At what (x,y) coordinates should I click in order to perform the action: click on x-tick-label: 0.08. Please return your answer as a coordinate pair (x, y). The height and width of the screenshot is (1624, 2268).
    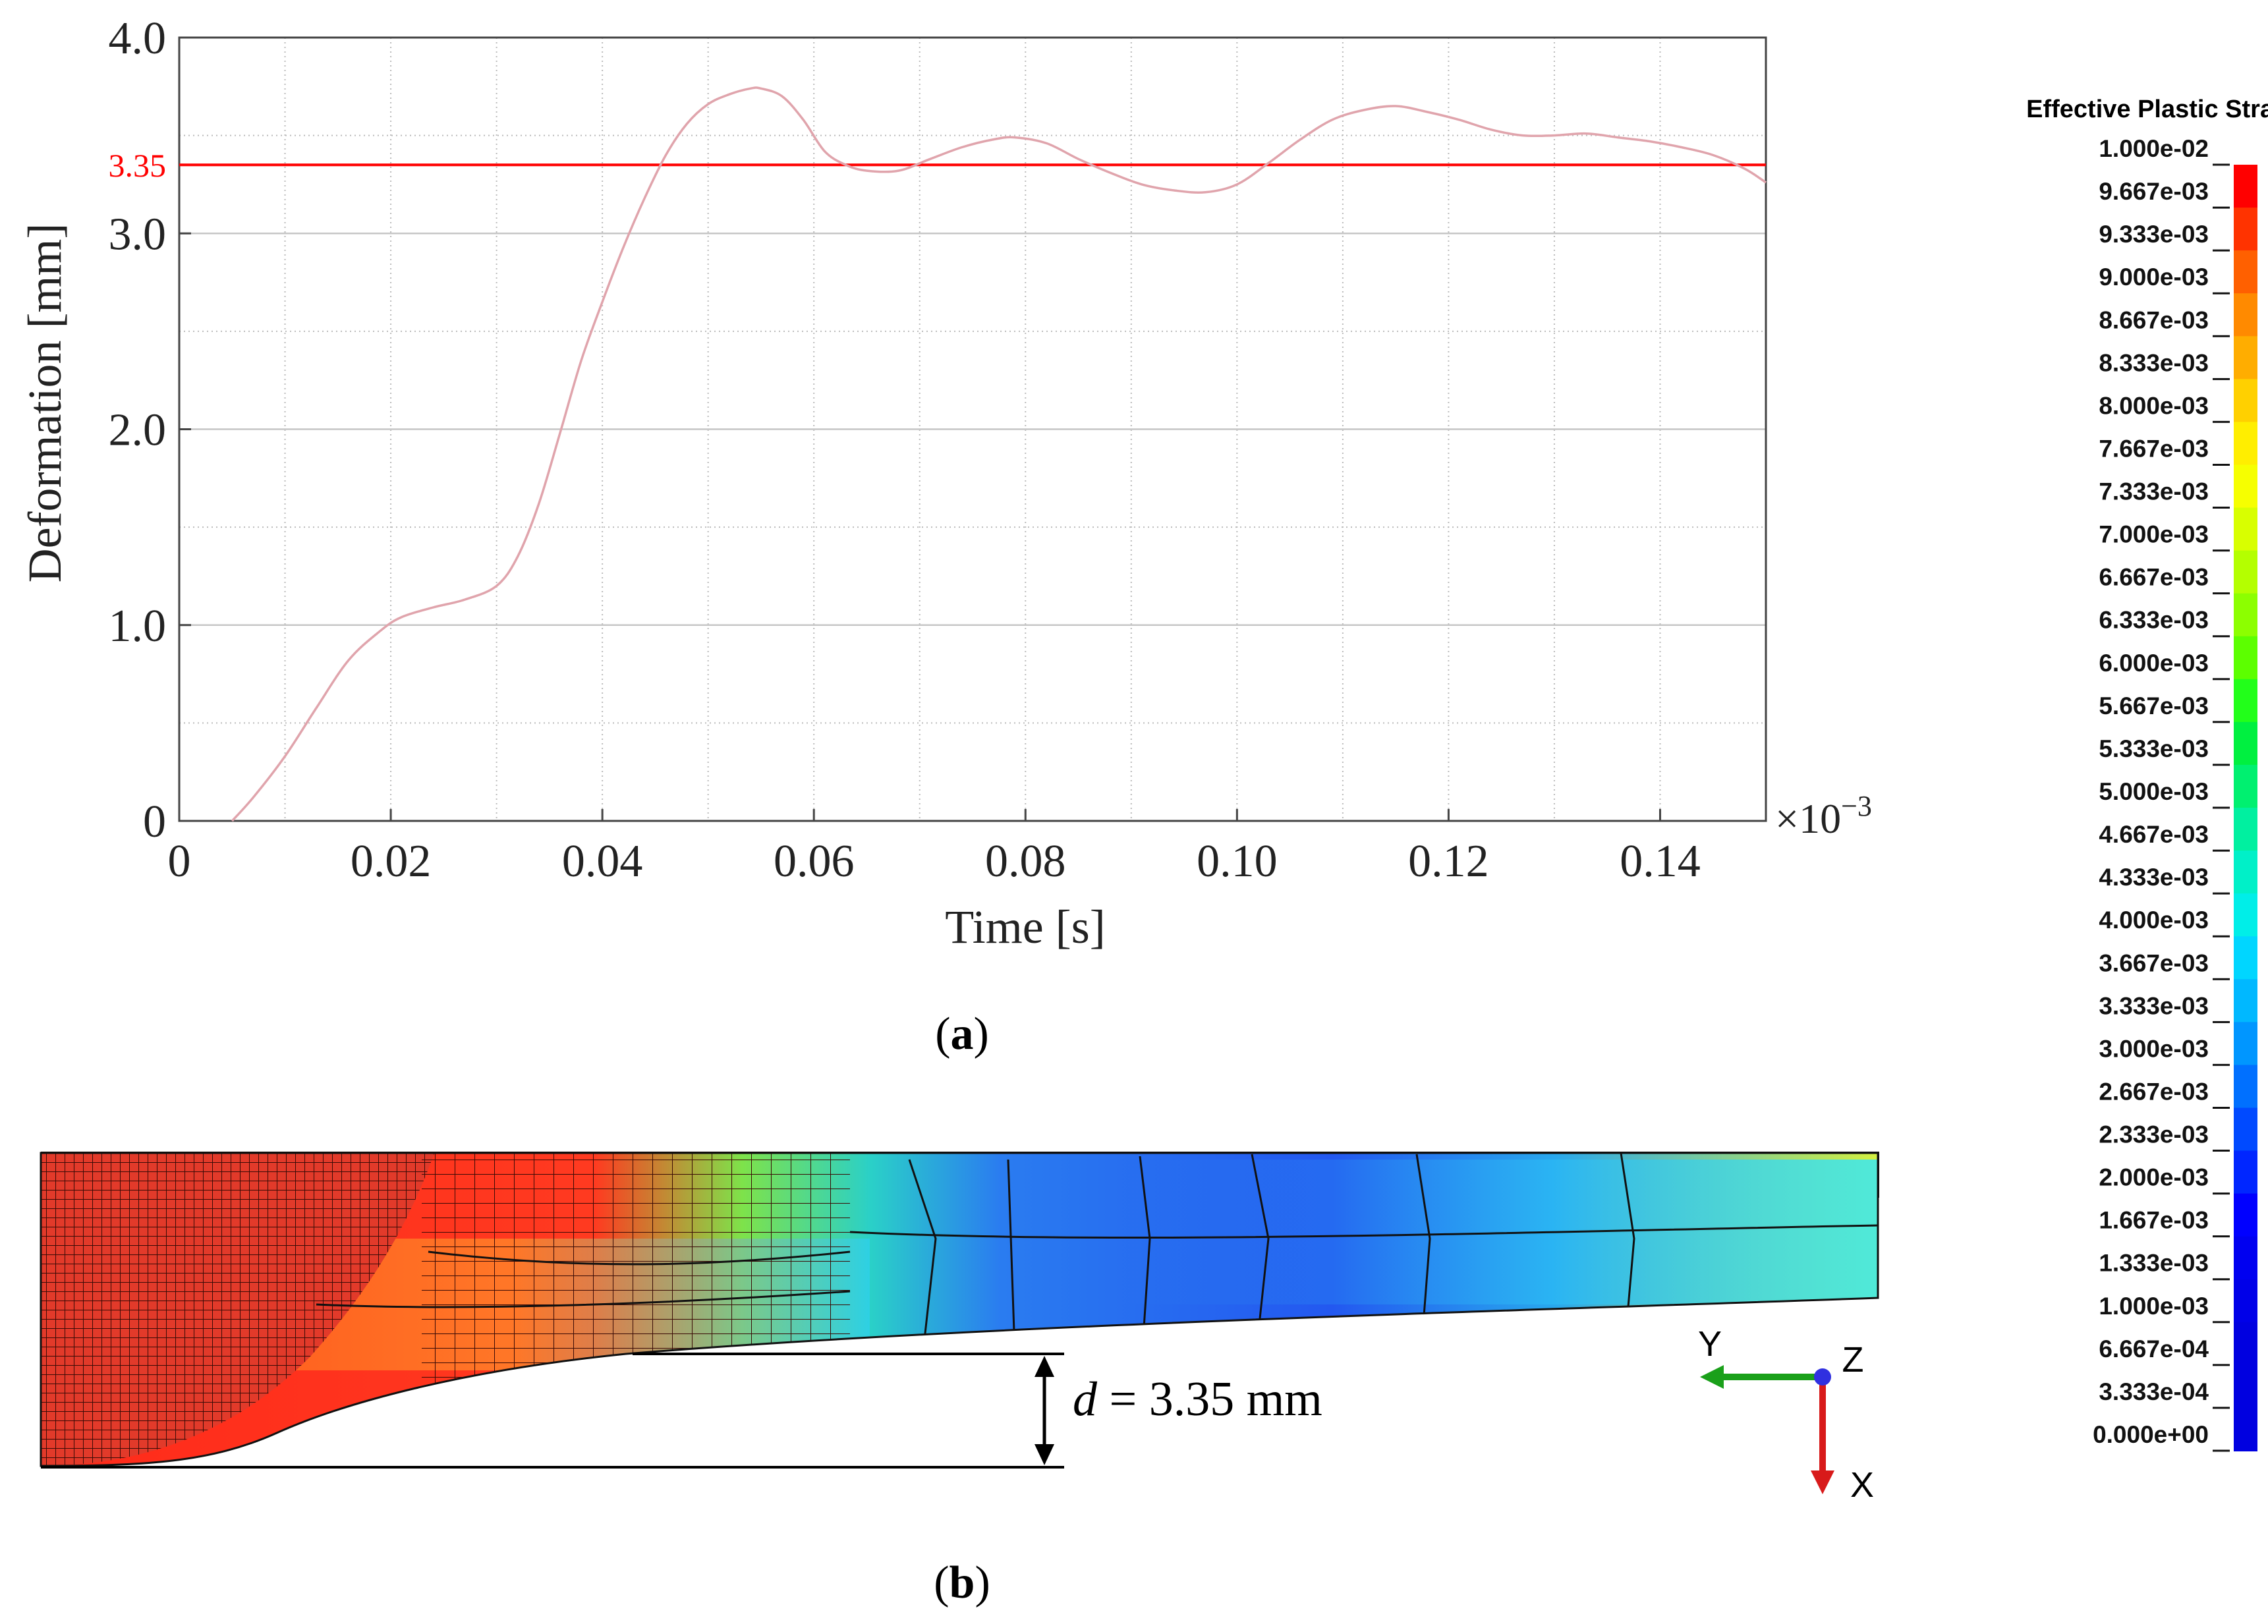
    Looking at the image, I should click on (1026, 861).